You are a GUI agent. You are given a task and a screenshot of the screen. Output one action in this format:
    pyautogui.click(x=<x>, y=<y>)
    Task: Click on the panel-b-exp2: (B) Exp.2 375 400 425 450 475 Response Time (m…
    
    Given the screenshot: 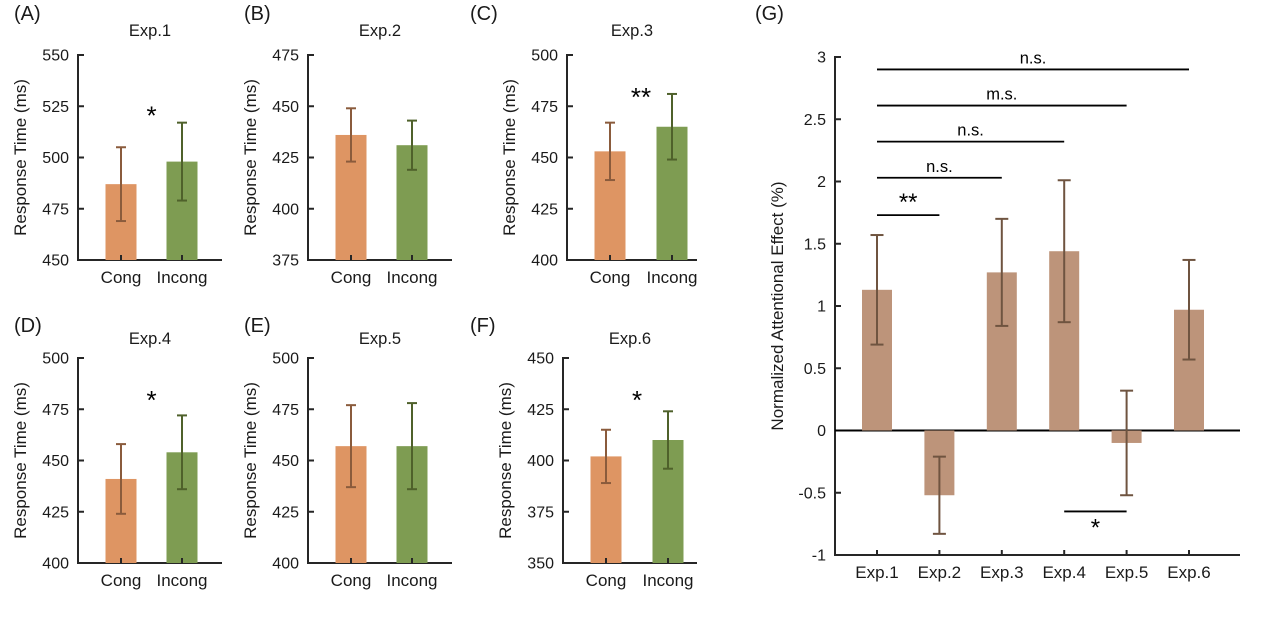 What is the action you would take?
    pyautogui.click(x=345, y=154)
    